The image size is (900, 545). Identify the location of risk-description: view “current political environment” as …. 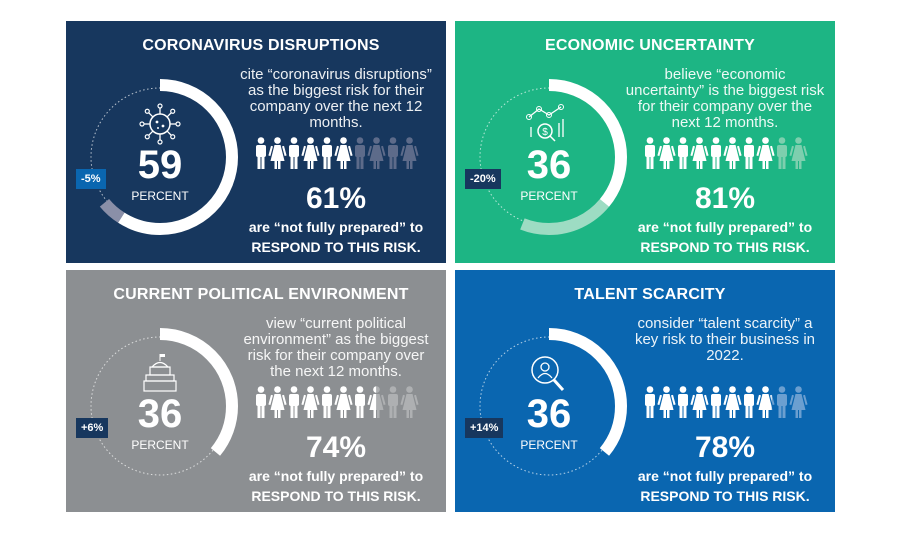
(336, 347).